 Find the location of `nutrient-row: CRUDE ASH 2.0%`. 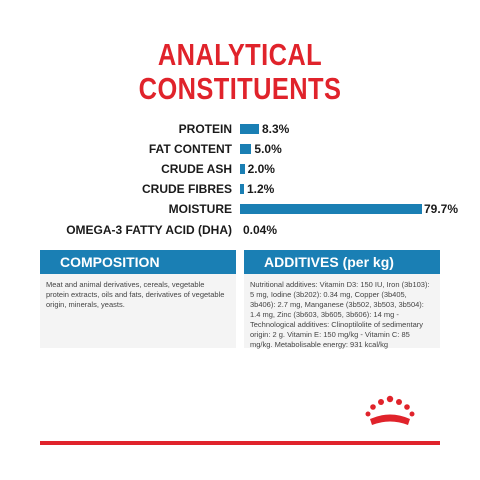

nutrient-row: CRUDE ASH 2.0% is located at coordinates (240, 169).